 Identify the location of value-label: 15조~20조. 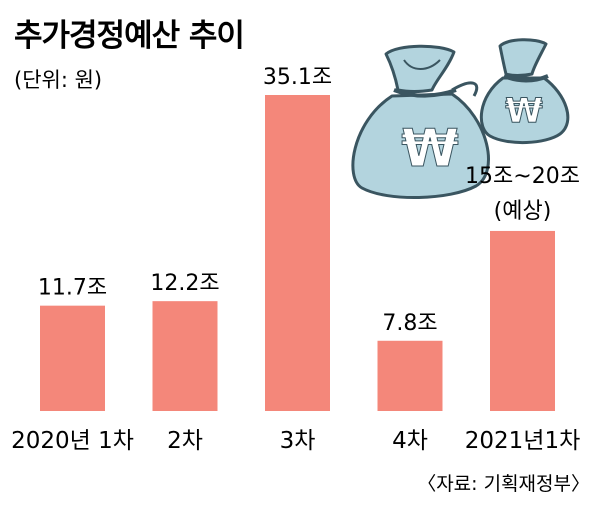
(522, 176).